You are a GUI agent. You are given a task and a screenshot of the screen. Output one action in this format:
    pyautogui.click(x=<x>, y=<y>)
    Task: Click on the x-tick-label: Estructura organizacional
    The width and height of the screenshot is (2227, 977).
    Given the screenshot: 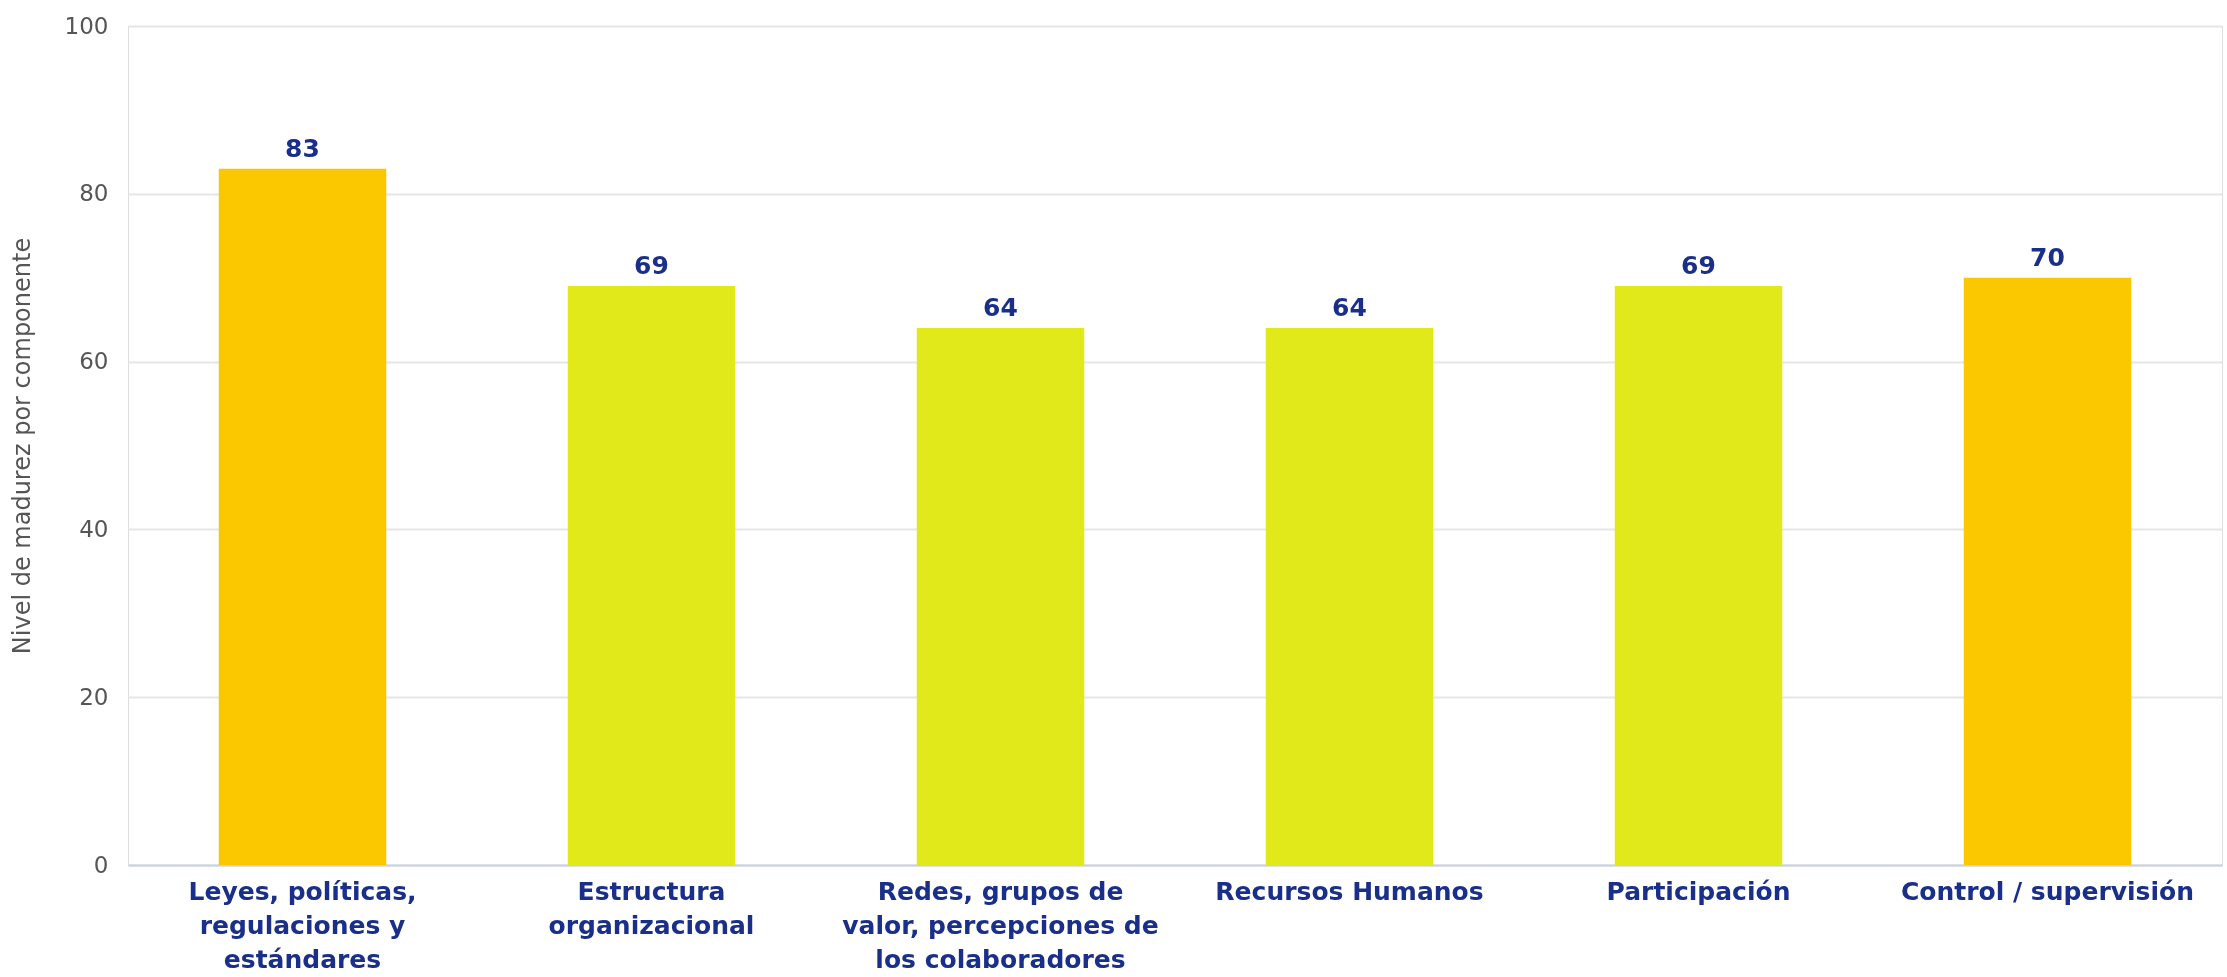 What is the action you would take?
    pyautogui.click(x=651, y=908)
    